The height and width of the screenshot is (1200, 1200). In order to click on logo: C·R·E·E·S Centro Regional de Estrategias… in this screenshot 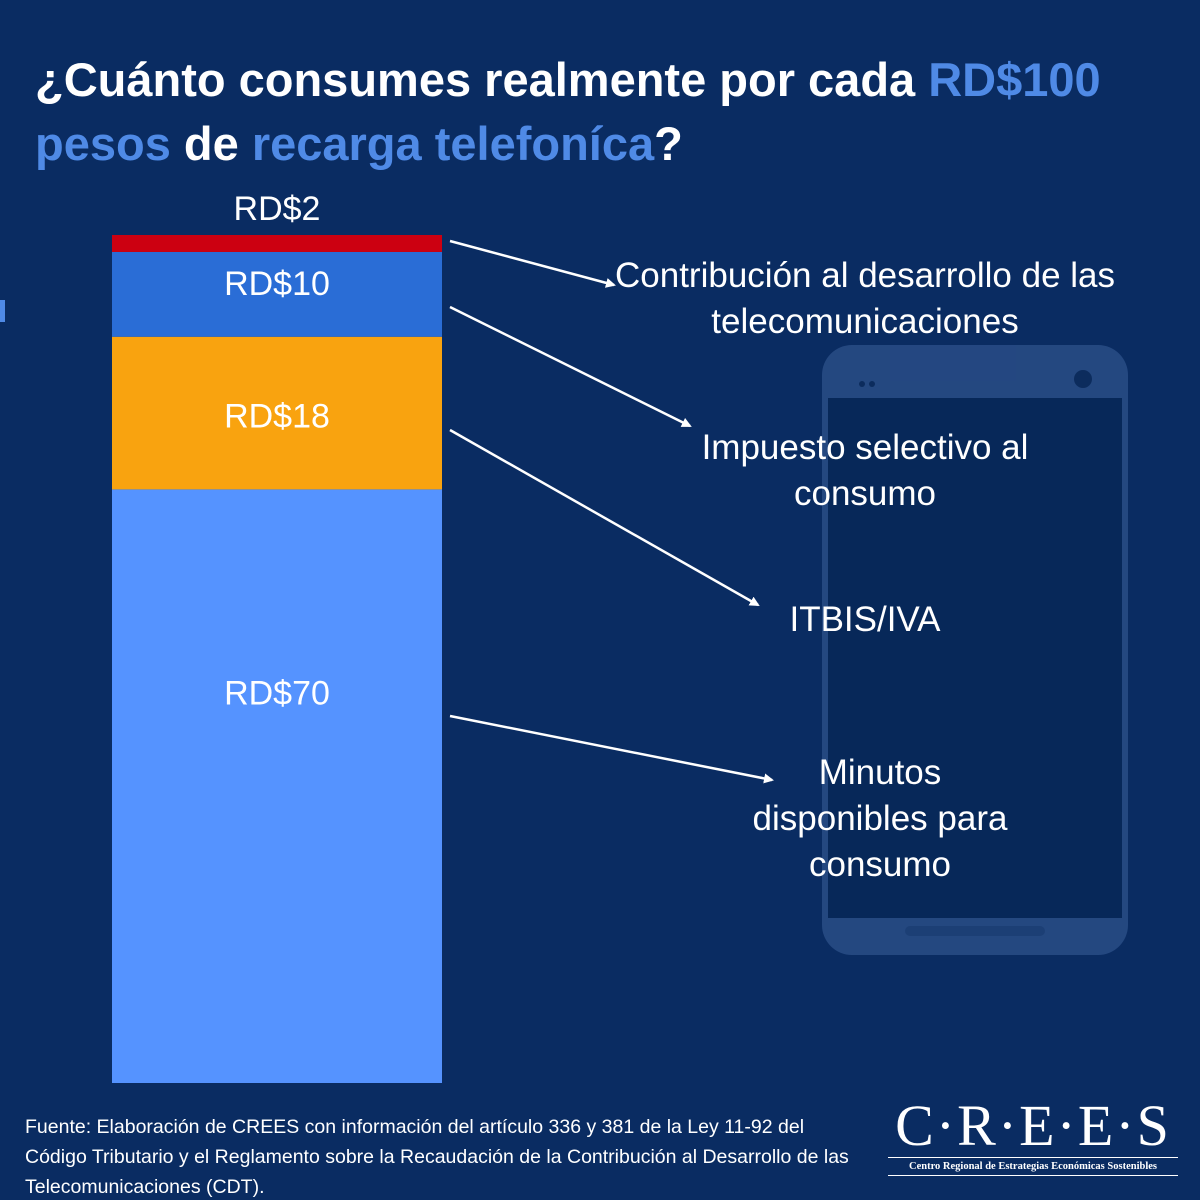, I will do `click(1033, 1135)`.